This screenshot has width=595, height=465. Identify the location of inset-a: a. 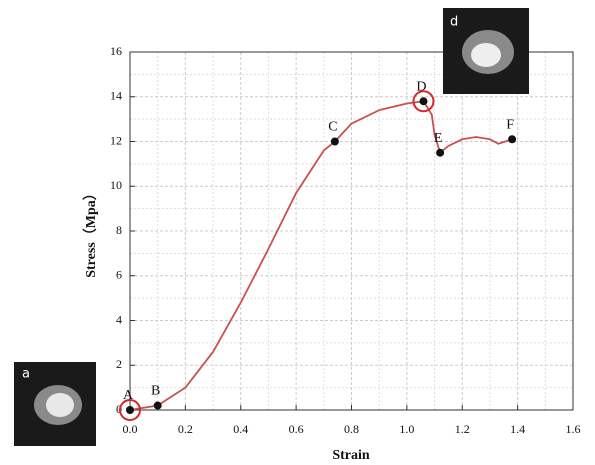
(55, 404).